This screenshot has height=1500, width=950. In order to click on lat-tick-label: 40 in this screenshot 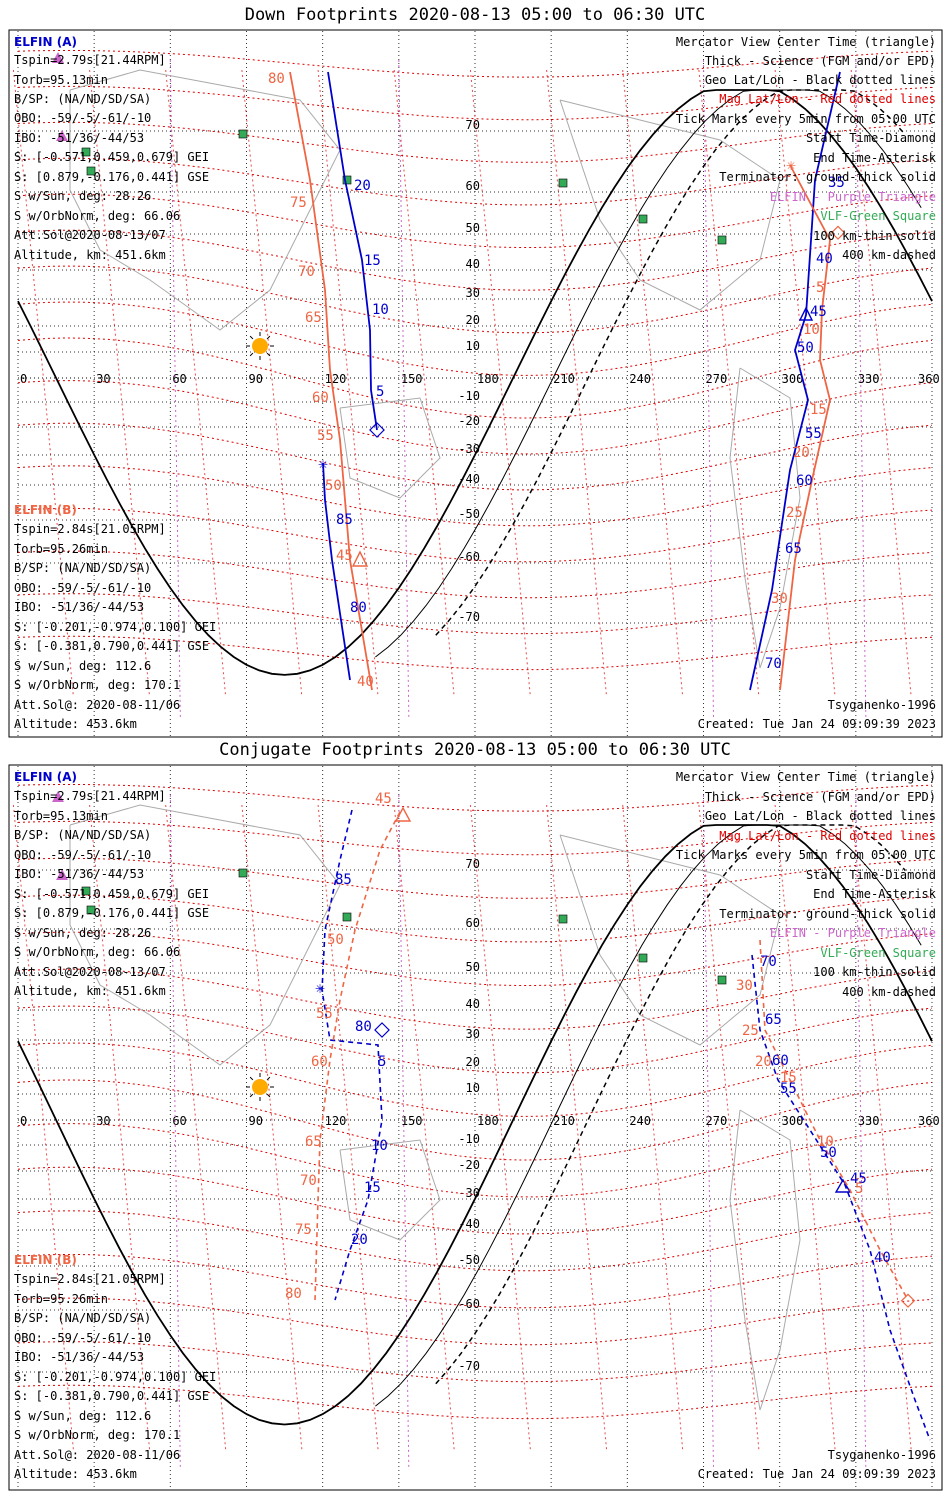, I will do `click(473, 264)`.